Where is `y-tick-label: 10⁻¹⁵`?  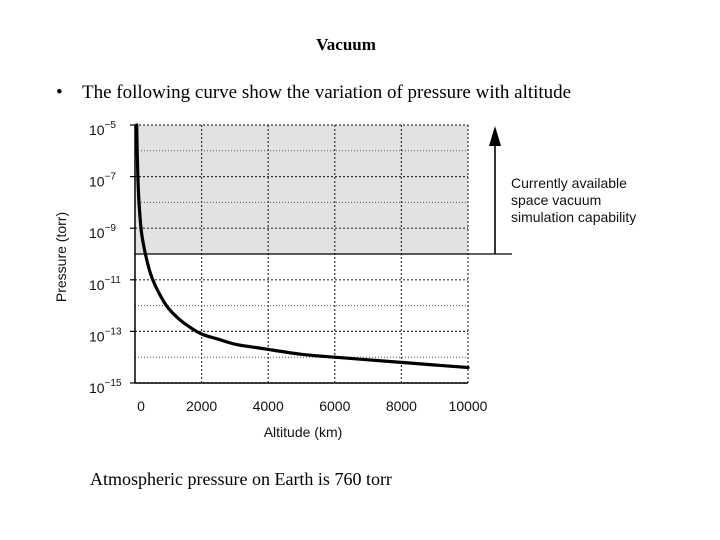 y-tick-label: 10⁻¹⁵ is located at coordinates (105, 387).